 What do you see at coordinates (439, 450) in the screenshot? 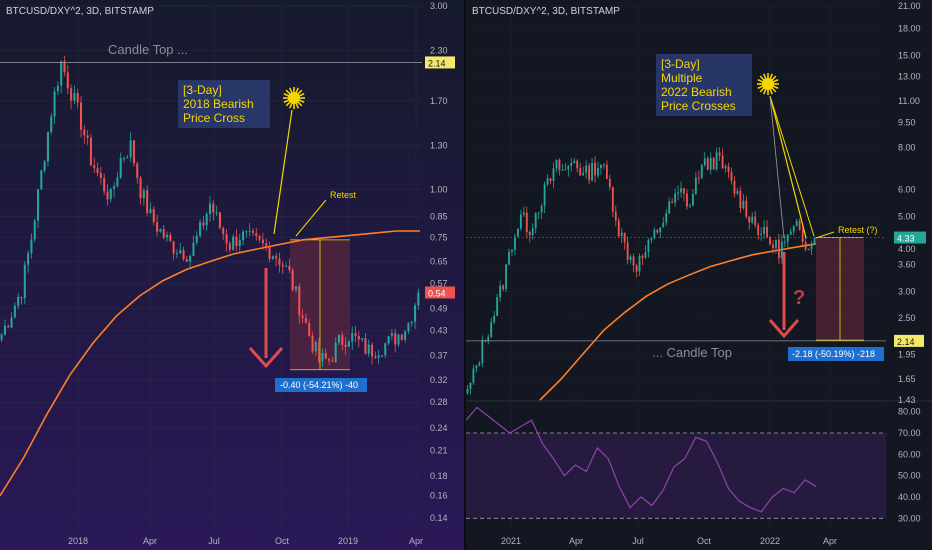
I see `left-y-tick: 0.21` at bounding box center [439, 450].